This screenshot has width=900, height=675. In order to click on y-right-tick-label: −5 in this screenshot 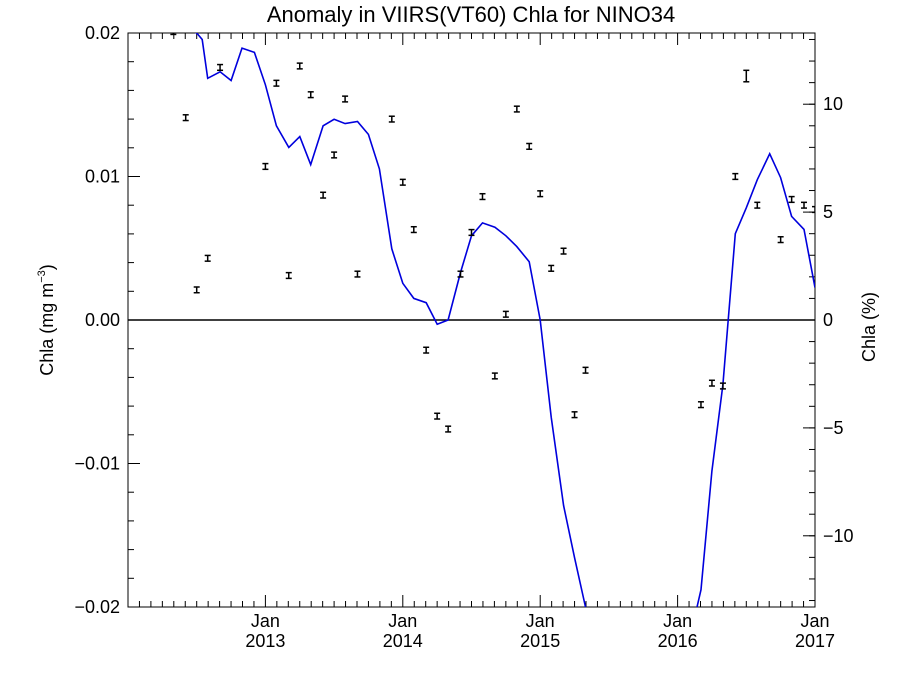, I will do `click(833, 428)`.